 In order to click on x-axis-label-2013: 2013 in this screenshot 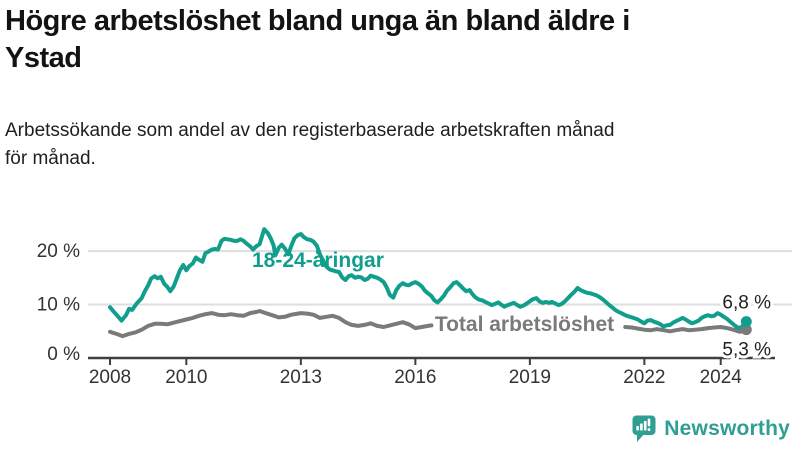, I will do `click(301, 377)`.